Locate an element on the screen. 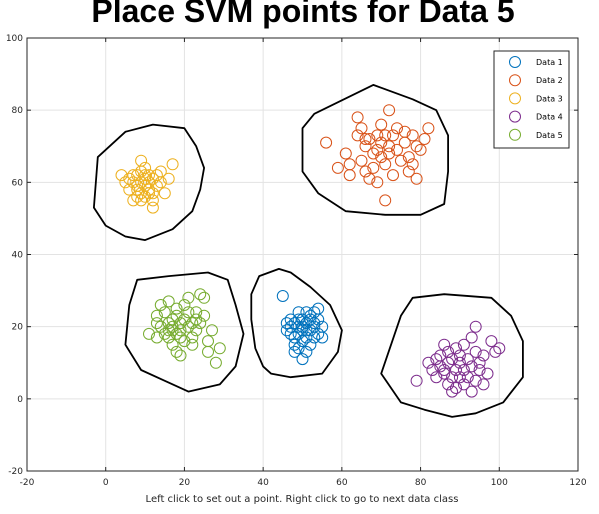 The width and height of the screenshot is (599, 514). chart-title: Place SVM points for Data 5 is located at coordinates (302, 14).